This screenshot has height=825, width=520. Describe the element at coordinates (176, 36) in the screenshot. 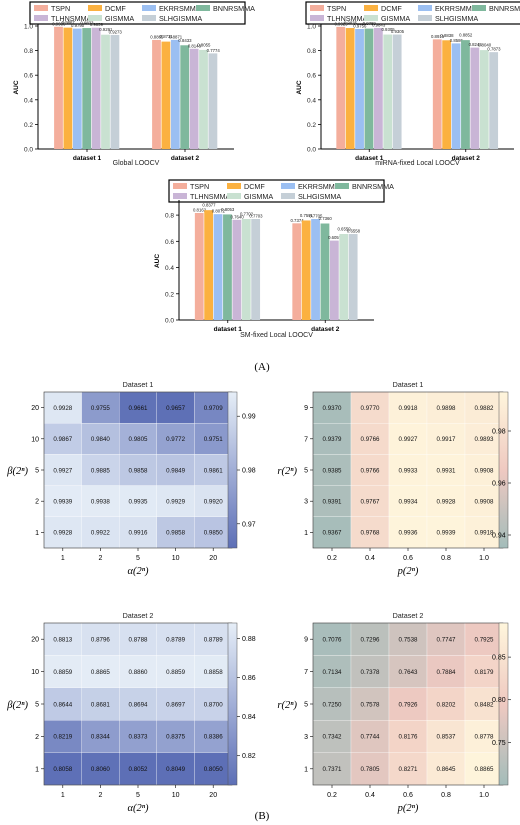

I see `bar-data-label: 0.8871` at that location.